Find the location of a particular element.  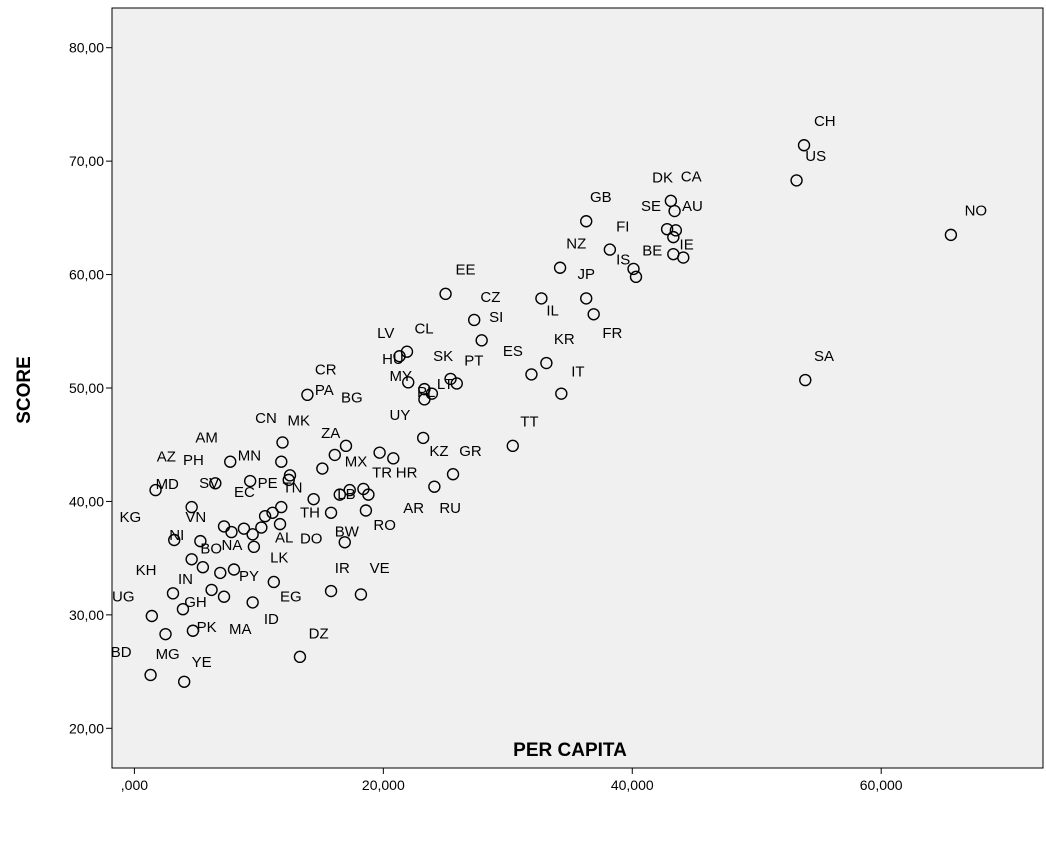

point-label: BD is located at coordinates (121, 652).